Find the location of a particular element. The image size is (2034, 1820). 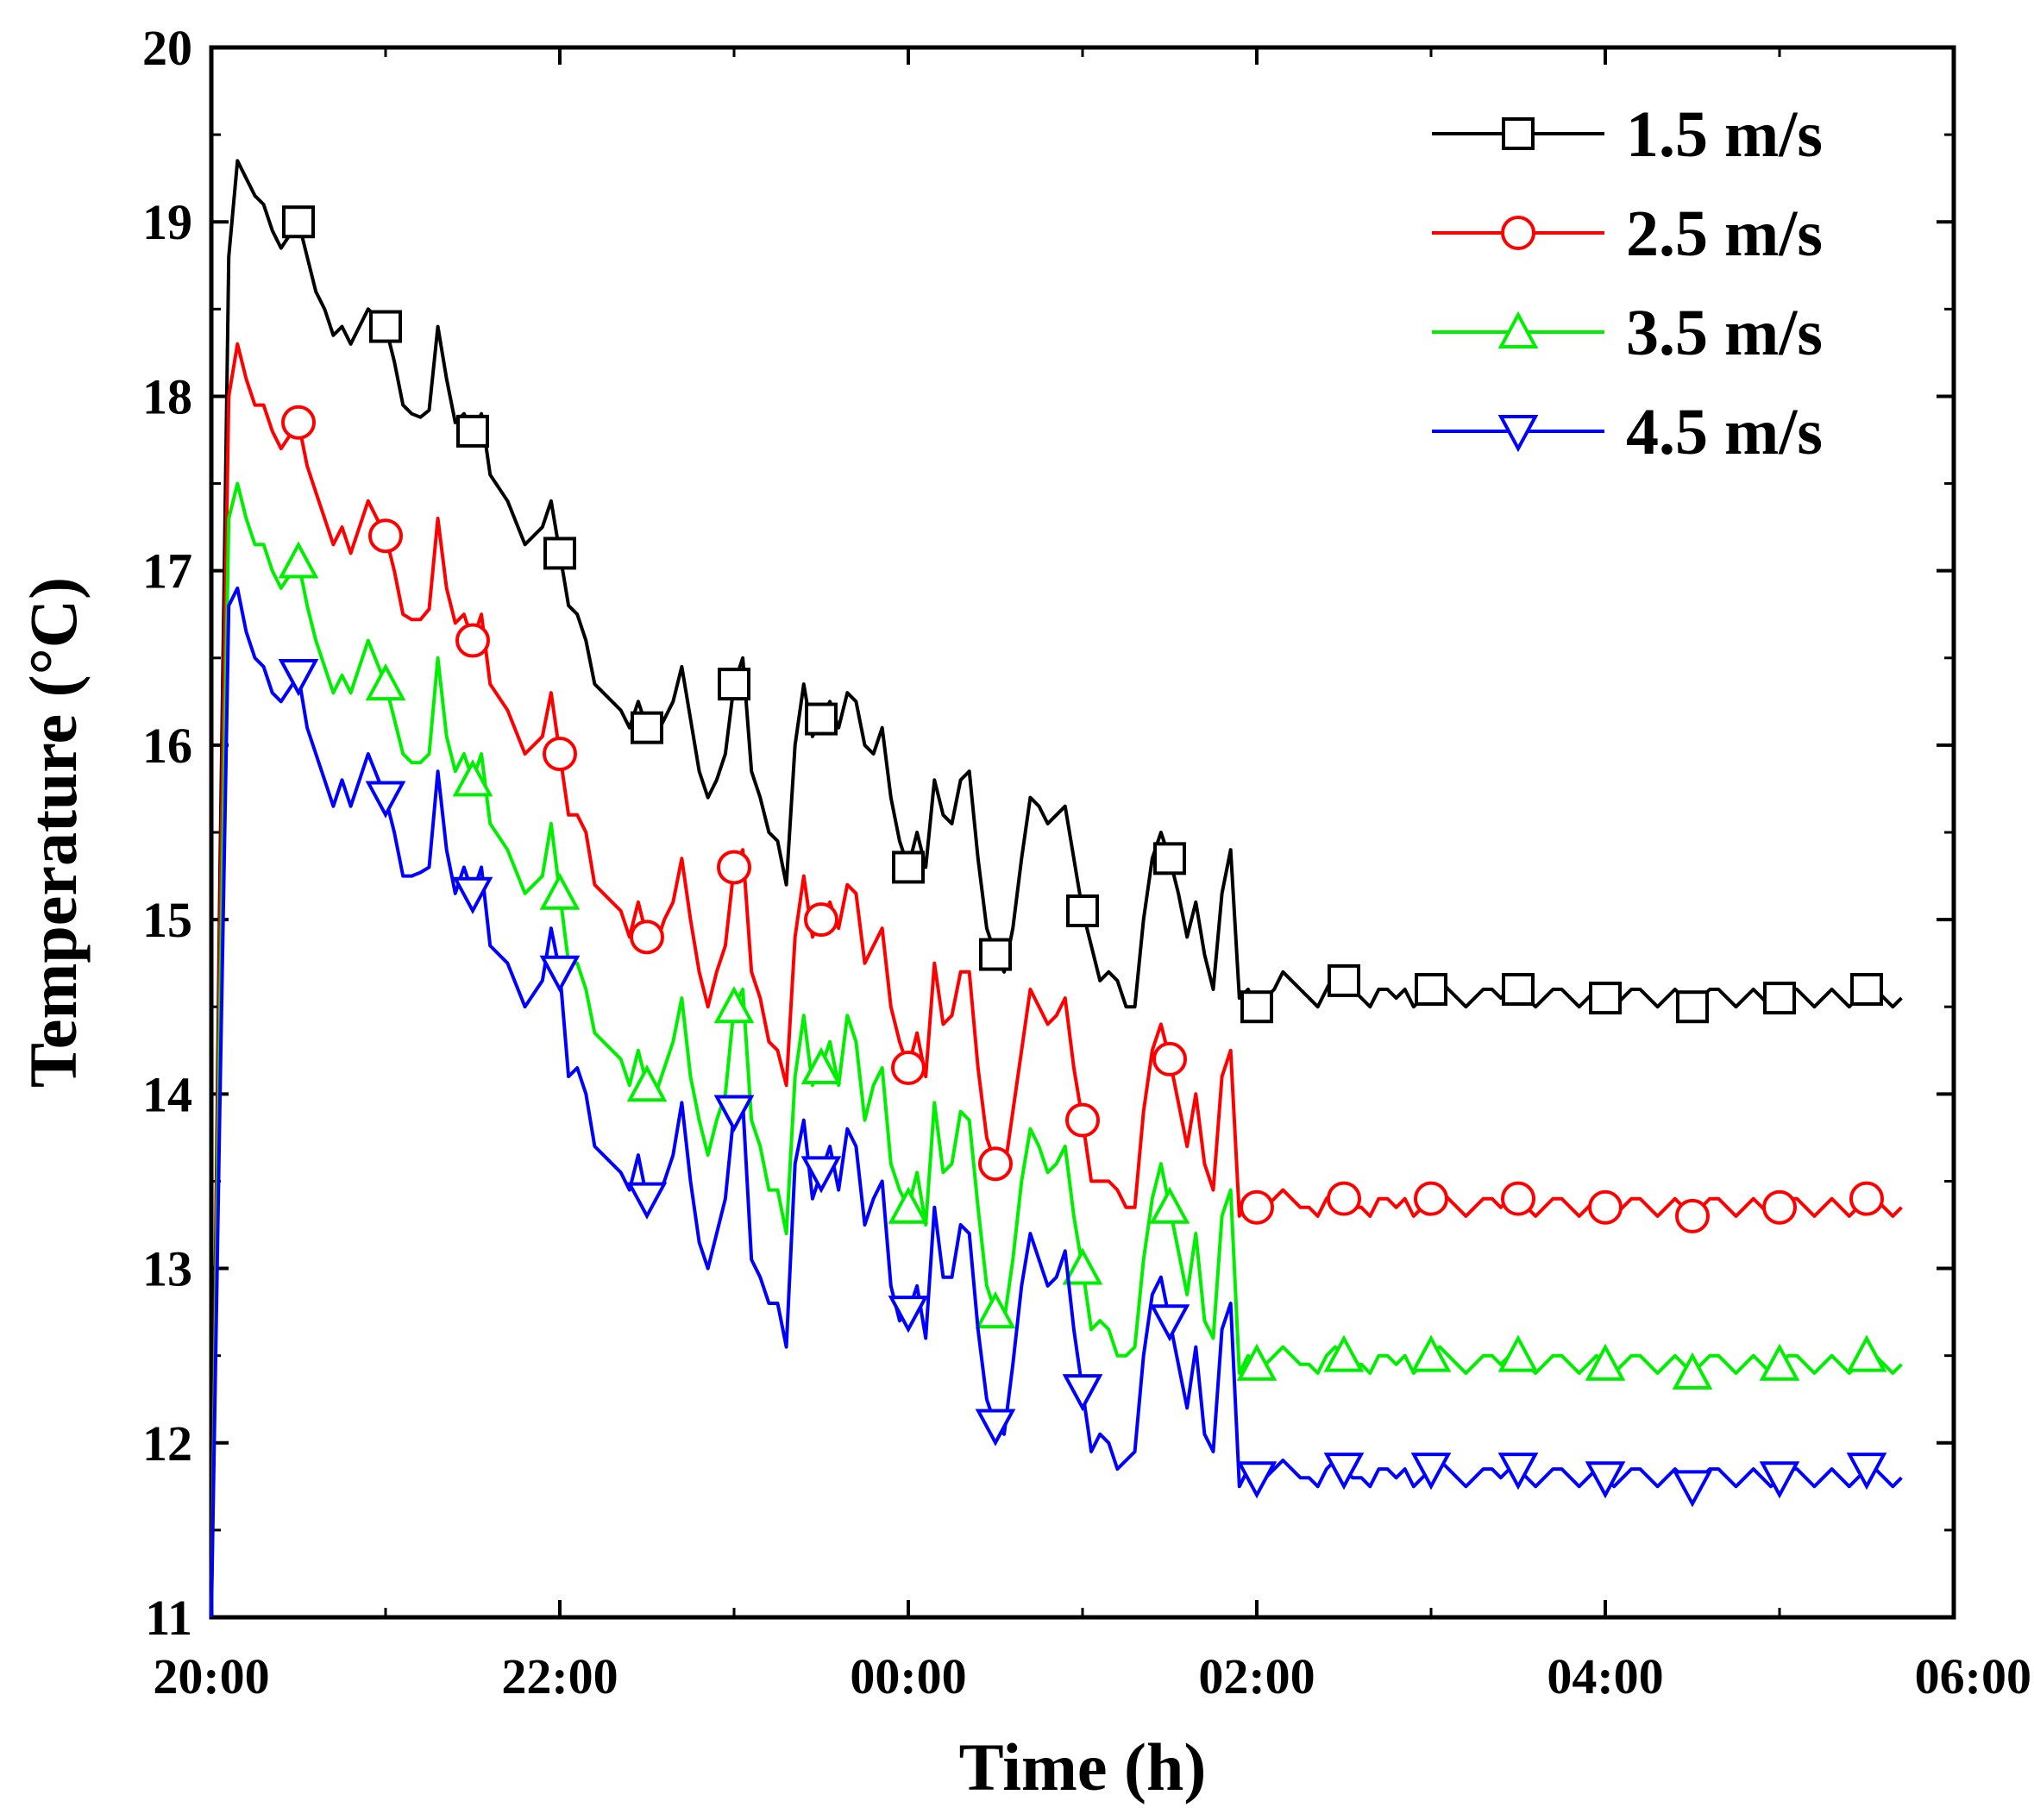

y-tick-label: 13 is located at coordinates (167, 1269).